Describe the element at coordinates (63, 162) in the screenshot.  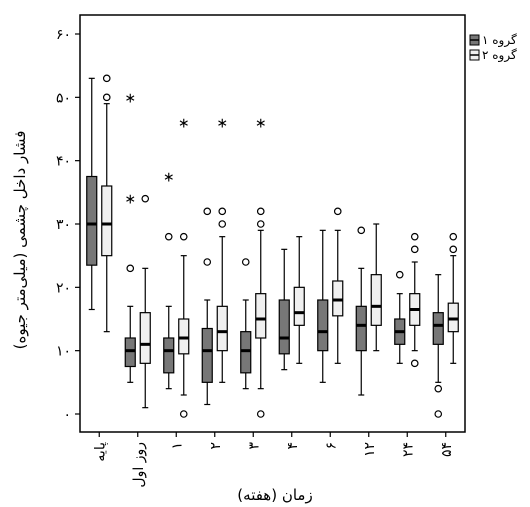
I see `y-tick-label: ۴۰` at that location.